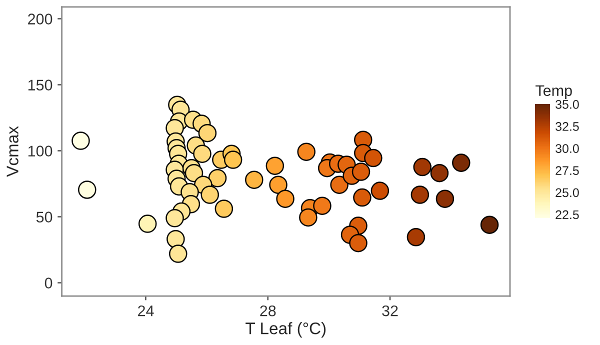 Image resolution: width=600 pixels, height=345 pixels. Describe the element at coordinates (40, 151) in the screenshot. I see `y-tick-label: 100` at that location.